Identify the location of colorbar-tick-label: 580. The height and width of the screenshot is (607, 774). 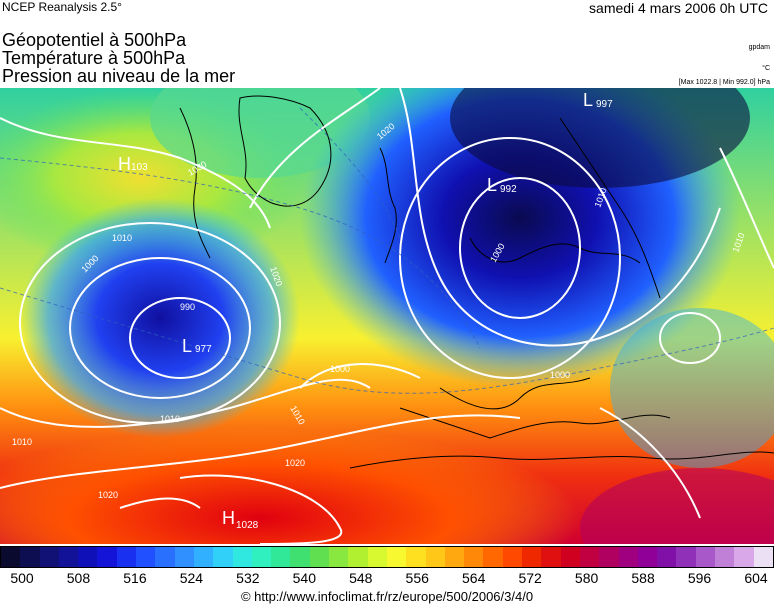
(586, 578).